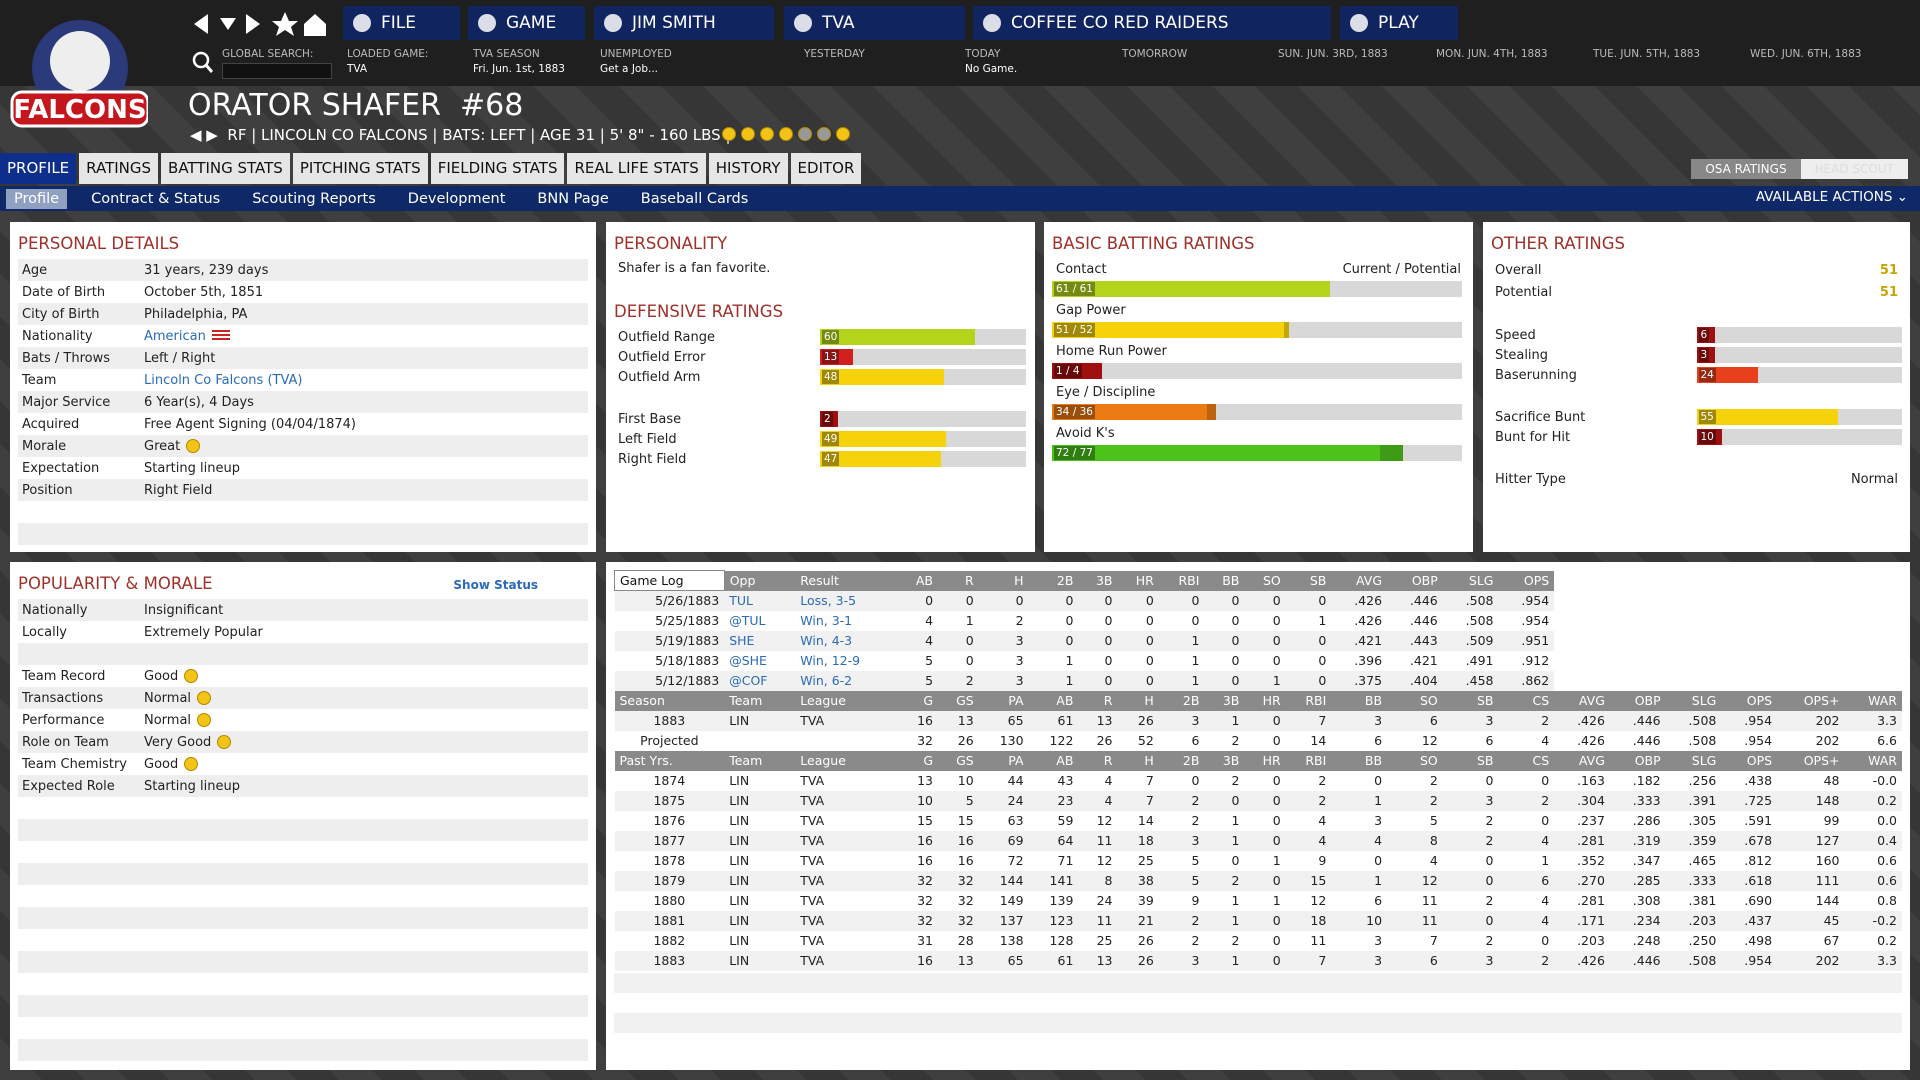  What do you see at coordinates (647, 439) in the screenshot?
I see `rating-name: Left Field` at bounding box center [647, 439].